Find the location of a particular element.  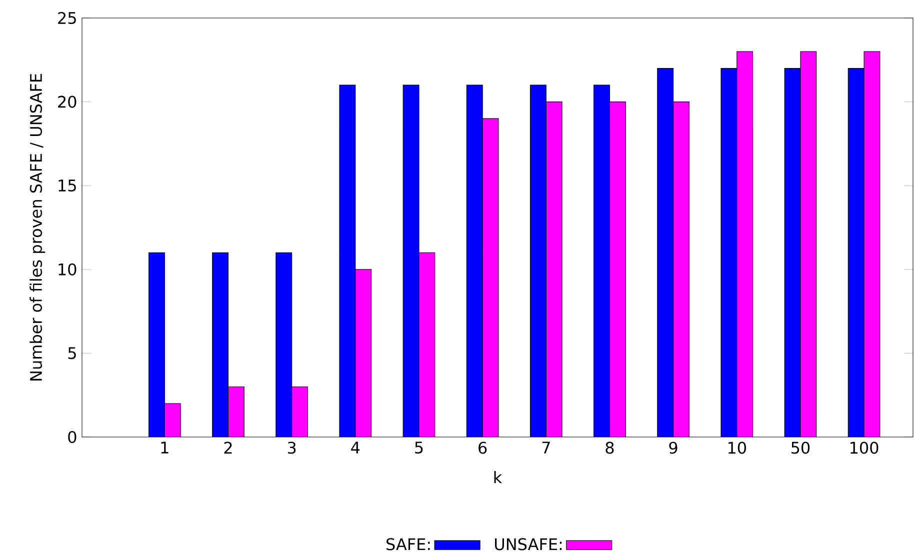

y-tick-label: 5 is located at coordinates (72, 353).